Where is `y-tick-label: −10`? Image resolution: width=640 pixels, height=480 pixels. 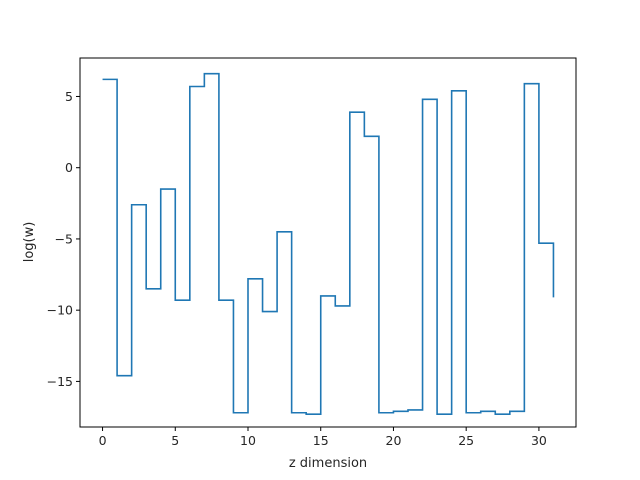 y-tick-label: −10 is located at coordinates (60, 310).